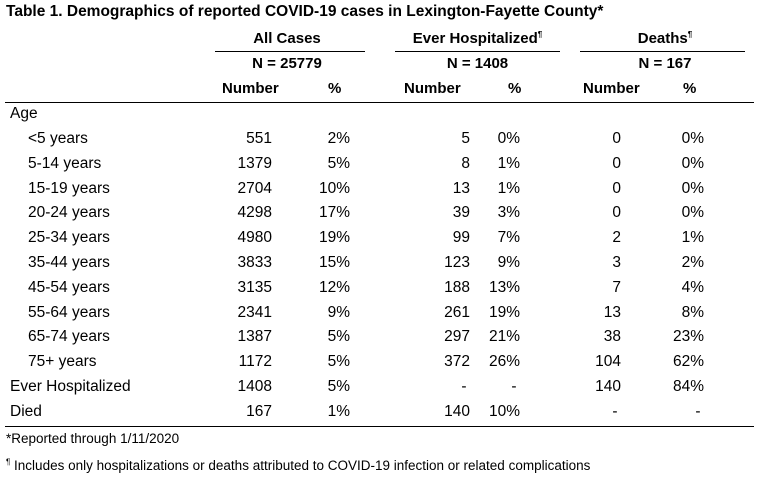 The height and width of the screenshot is (491, 768). Describe the element at coordinates (26, 411) in the screenshot. I see `row-label: Died` at that location.